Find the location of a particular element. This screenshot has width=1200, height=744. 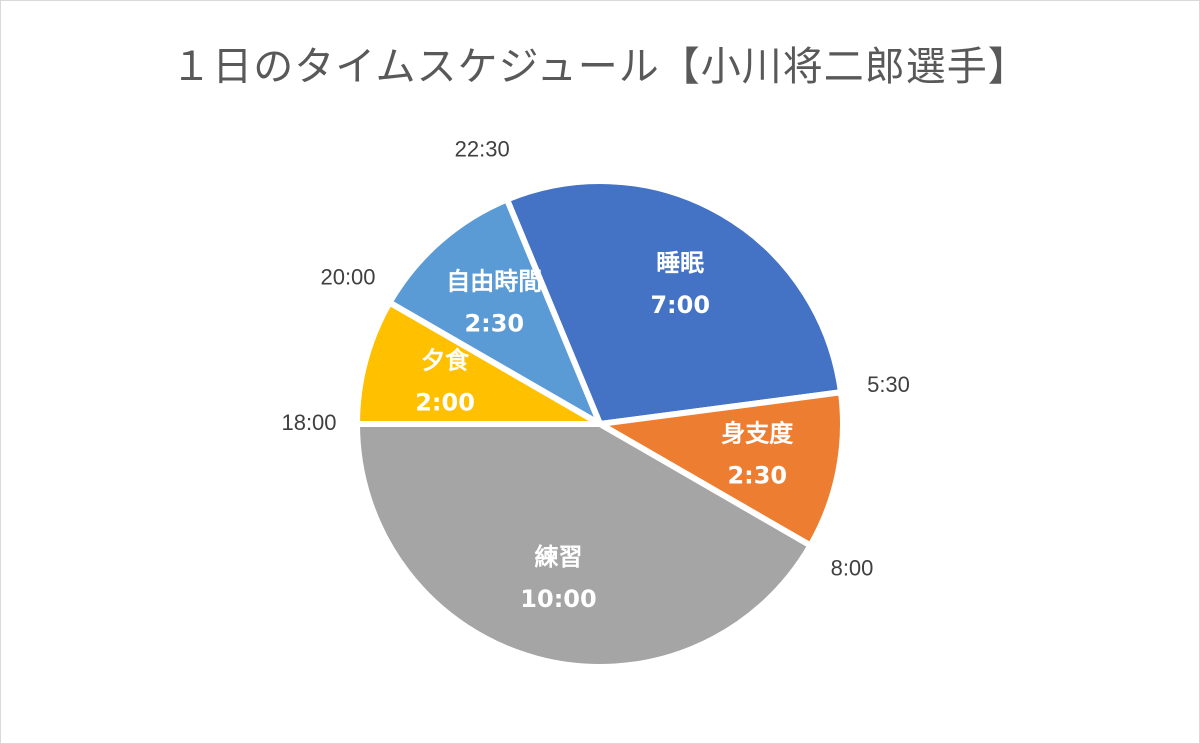

slice-name-label: 身支度 is located at coordinates (757, 433).